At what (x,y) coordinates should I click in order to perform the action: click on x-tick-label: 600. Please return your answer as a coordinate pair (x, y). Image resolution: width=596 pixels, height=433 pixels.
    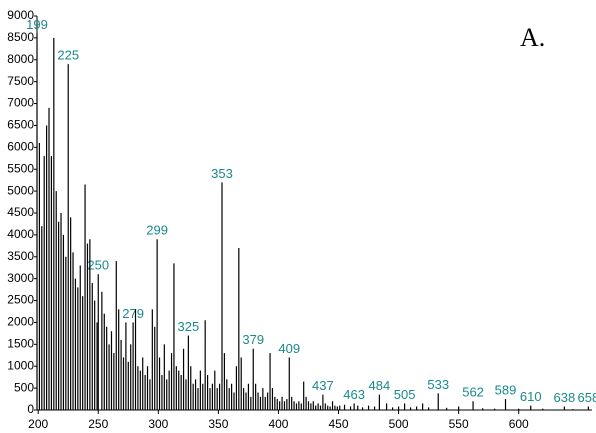
    Looking at the image, I should click on (519, 424).